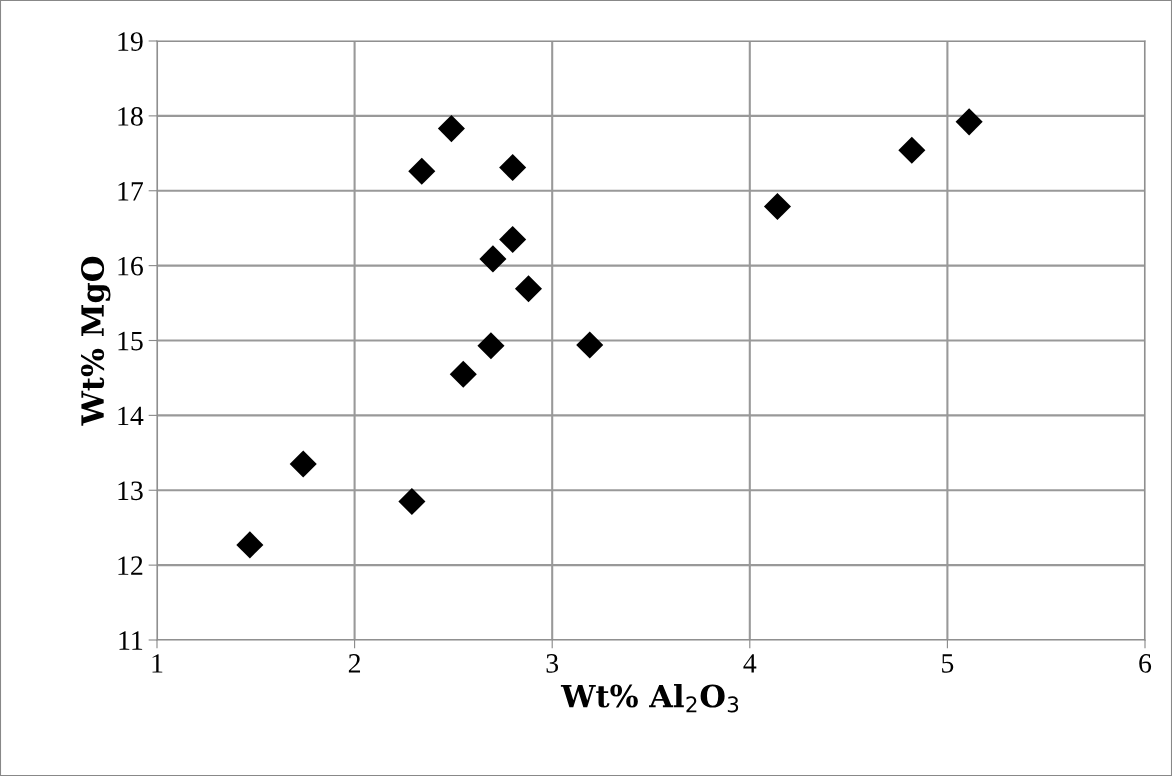 This screenshot has height=776, width=1172. Describe the element at coordinates (130, 116) in the screenshot. I see `y-tick-label: 18` at that location.